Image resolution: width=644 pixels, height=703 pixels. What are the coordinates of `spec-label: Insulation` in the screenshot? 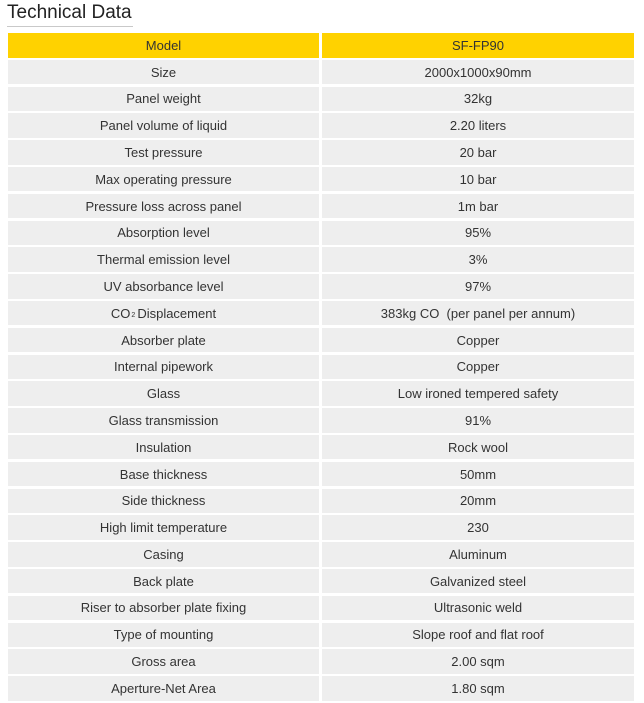 It's located at (163, 447).